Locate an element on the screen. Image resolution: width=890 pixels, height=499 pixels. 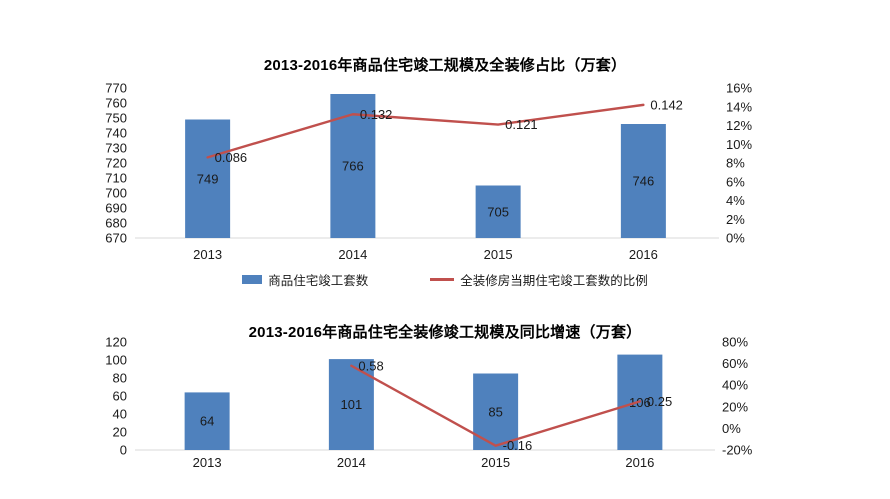
left-axis-tick-label: 680 is located at coordinates (116, 223).